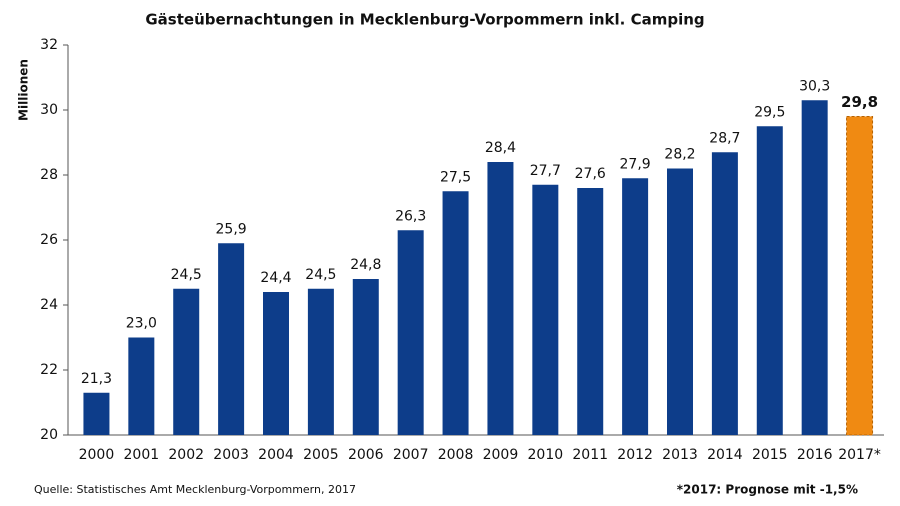 This screenshot has height=506, width=900. What do you see at coordinates (859, 455) in the screenshot?
I see `x-tick-label: 2017*` at bounding box center [859, 455].